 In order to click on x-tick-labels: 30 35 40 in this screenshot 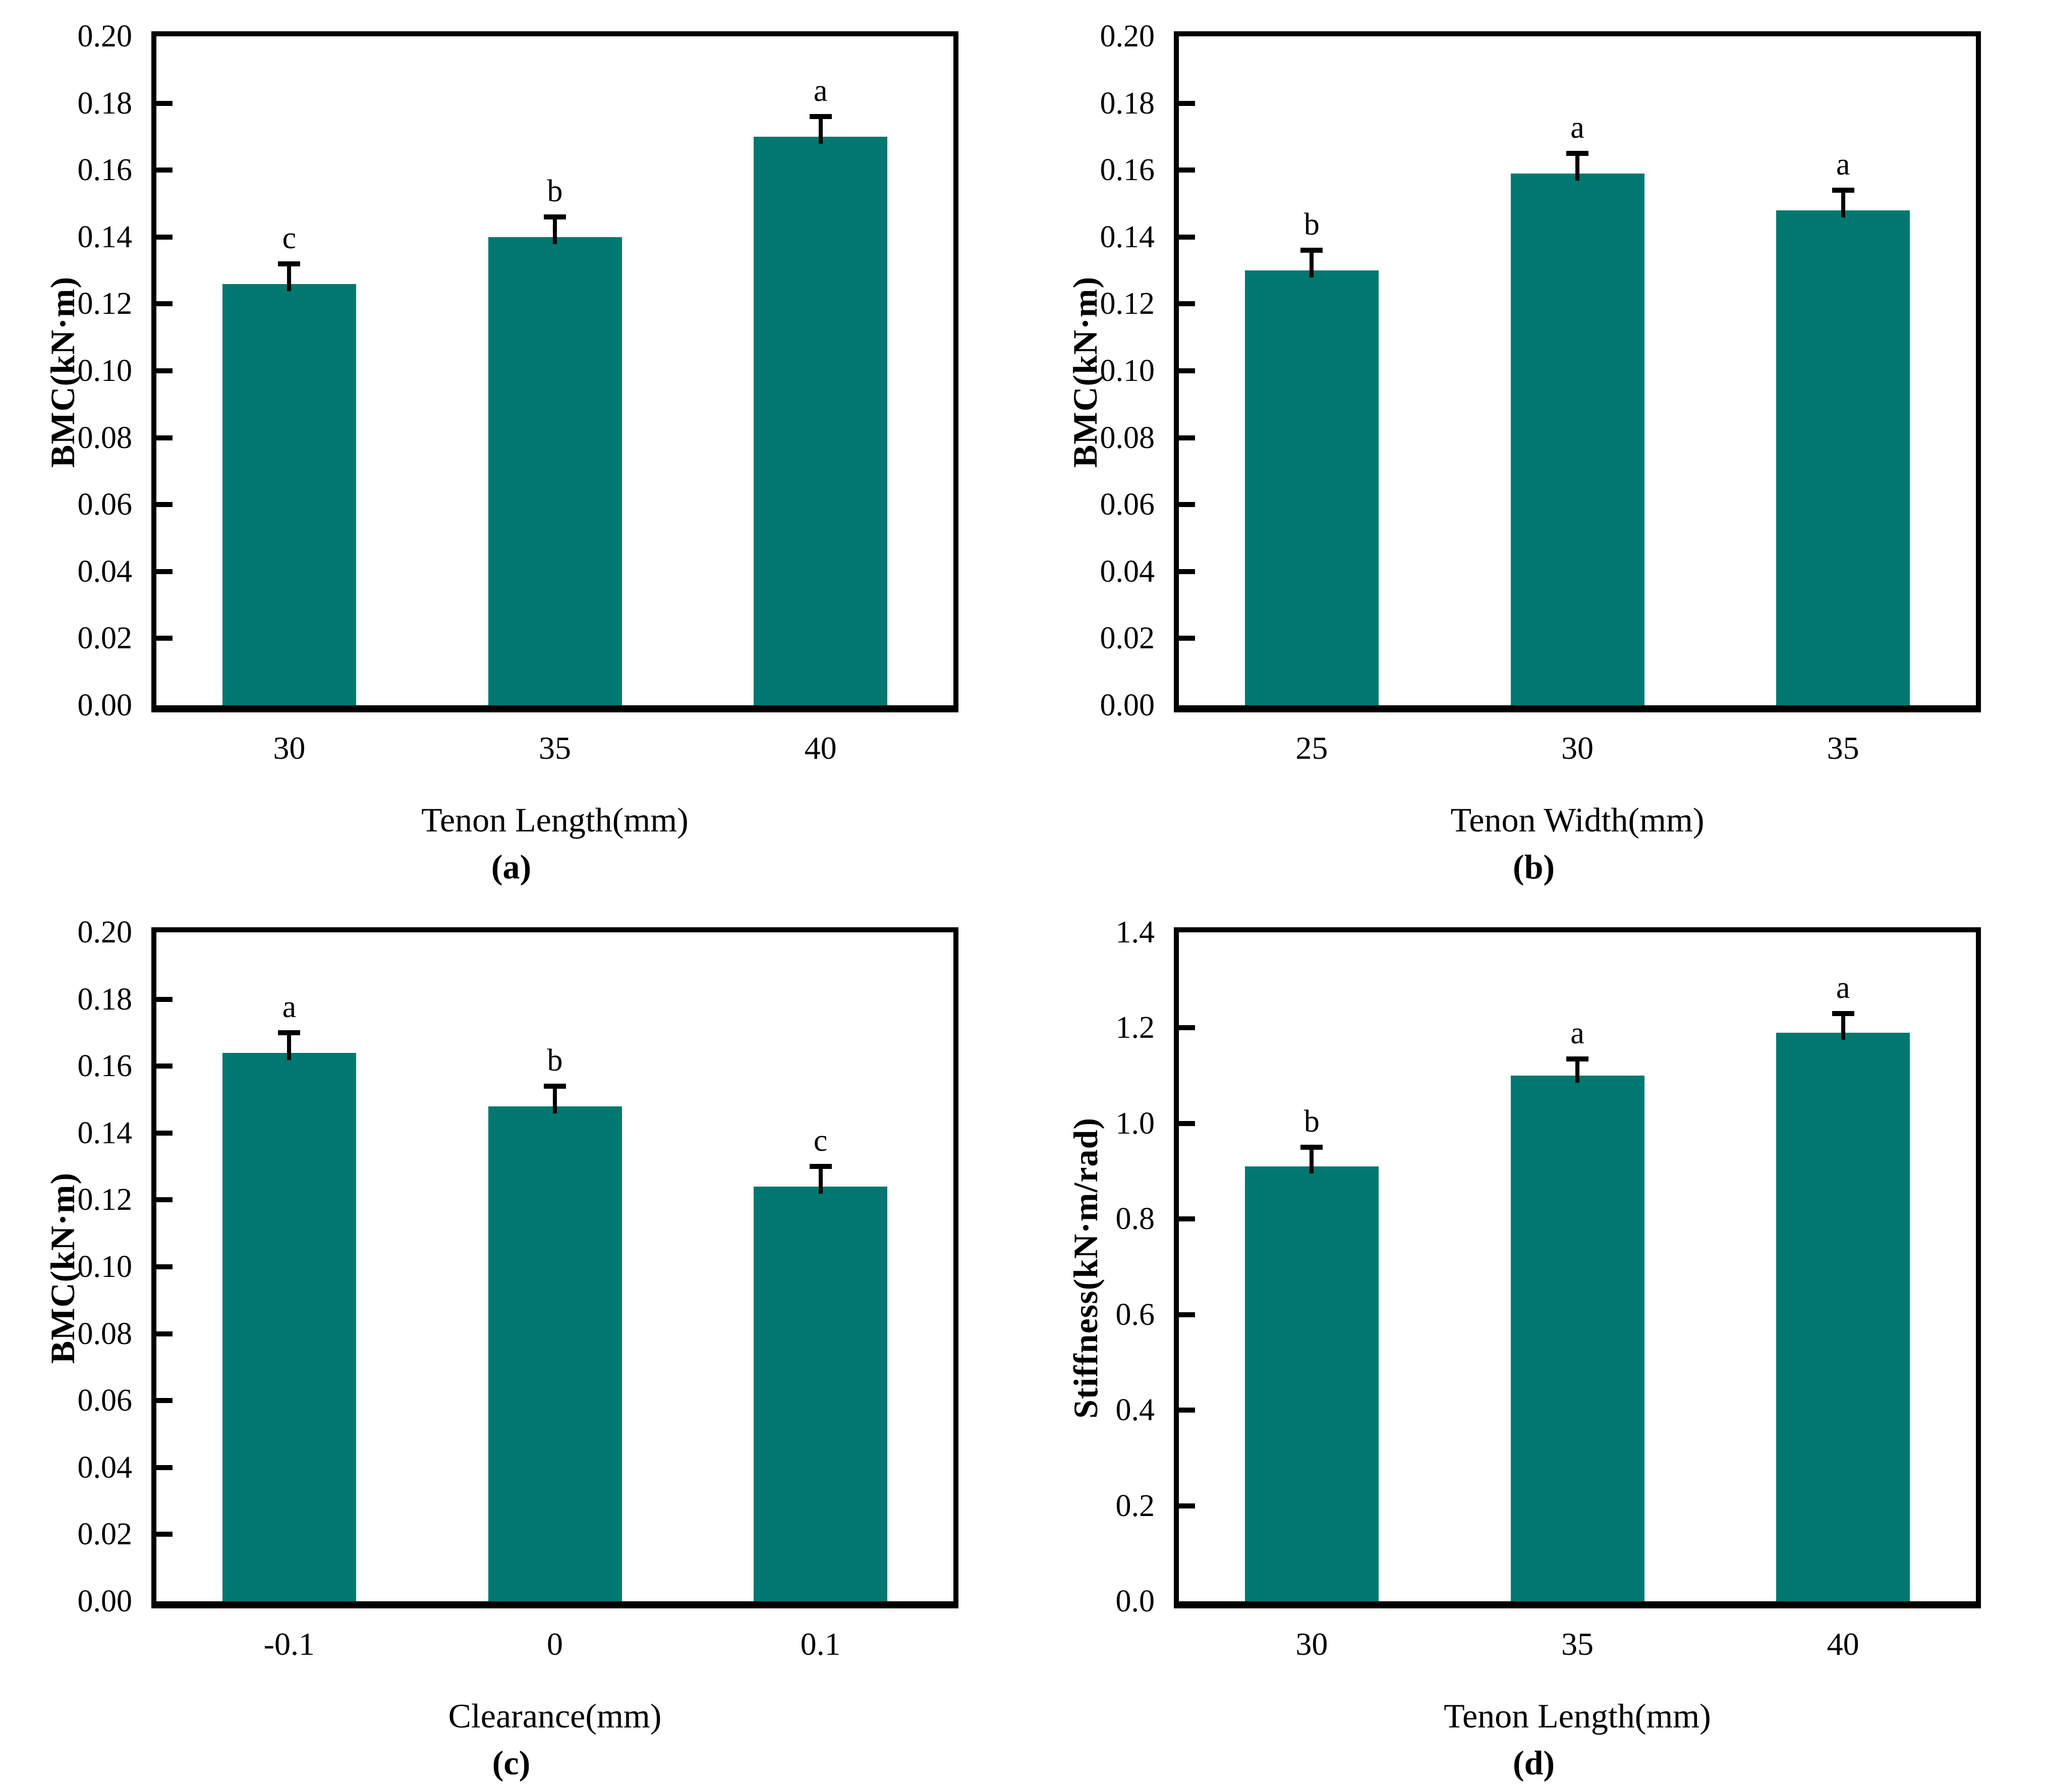, I will do `click(1578, 1644)`.